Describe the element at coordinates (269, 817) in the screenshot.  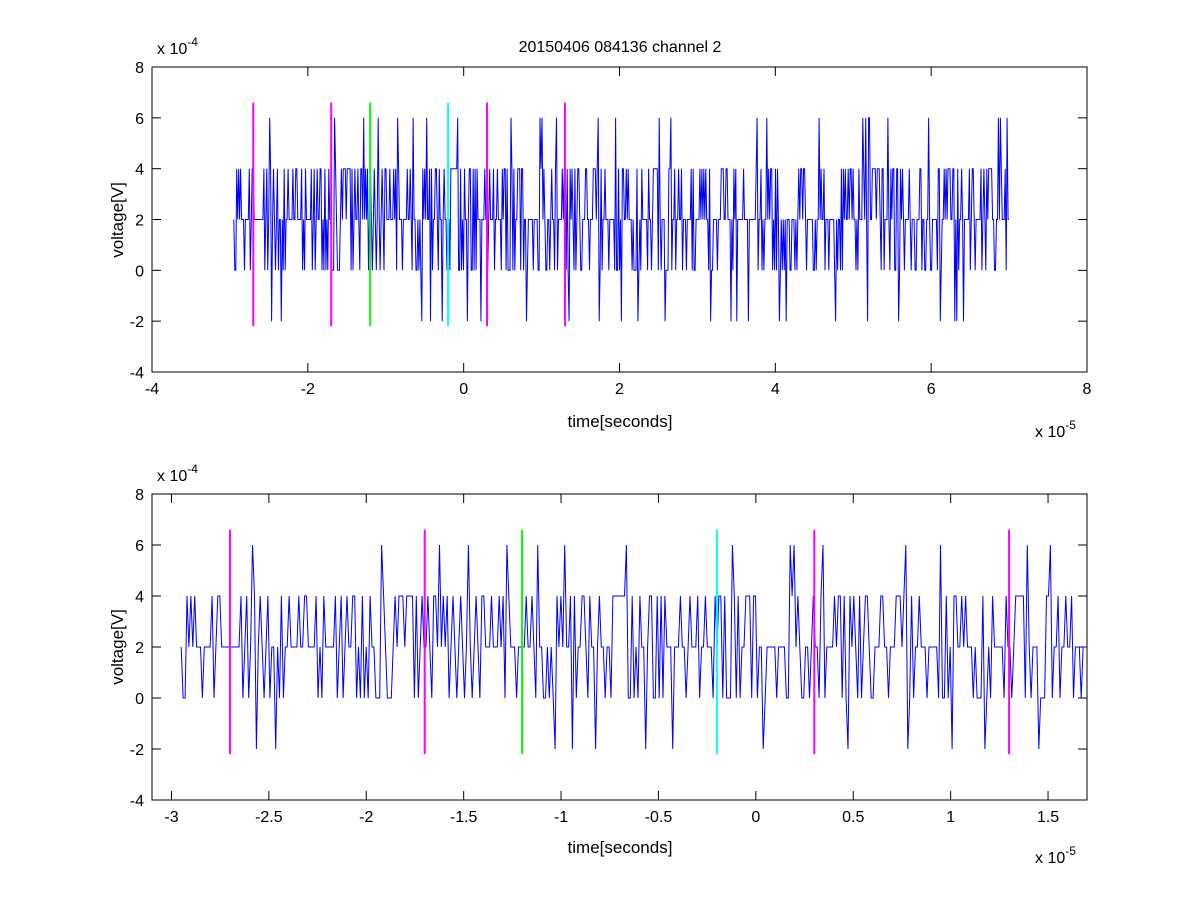
I see `x-tick-label: -2.5` at that location.